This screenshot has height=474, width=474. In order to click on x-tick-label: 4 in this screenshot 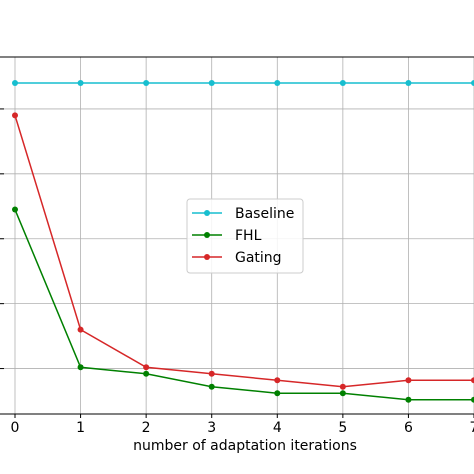, I will do `click(277, 428)`.